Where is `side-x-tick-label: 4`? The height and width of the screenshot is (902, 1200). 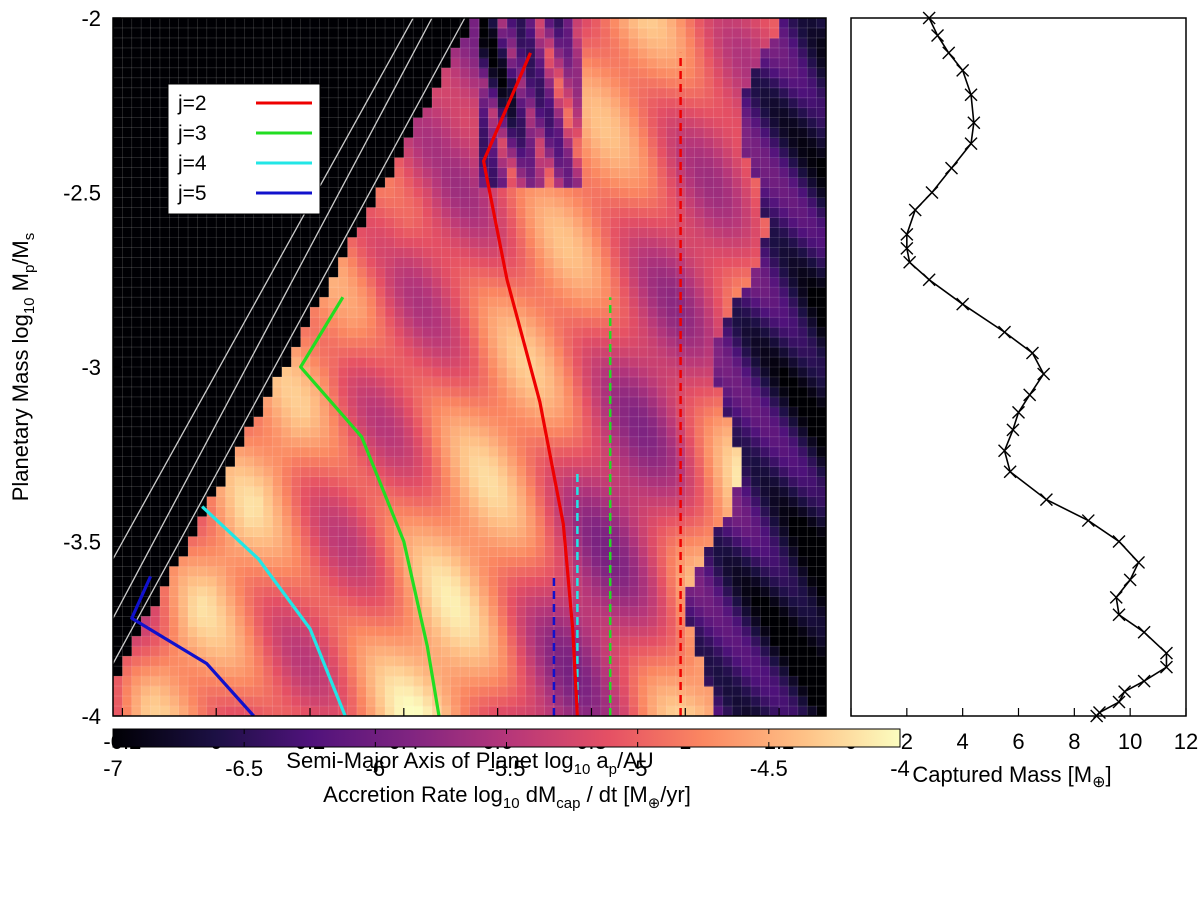 side-x-tick-label: 4 is located at coordinates (963, 741).